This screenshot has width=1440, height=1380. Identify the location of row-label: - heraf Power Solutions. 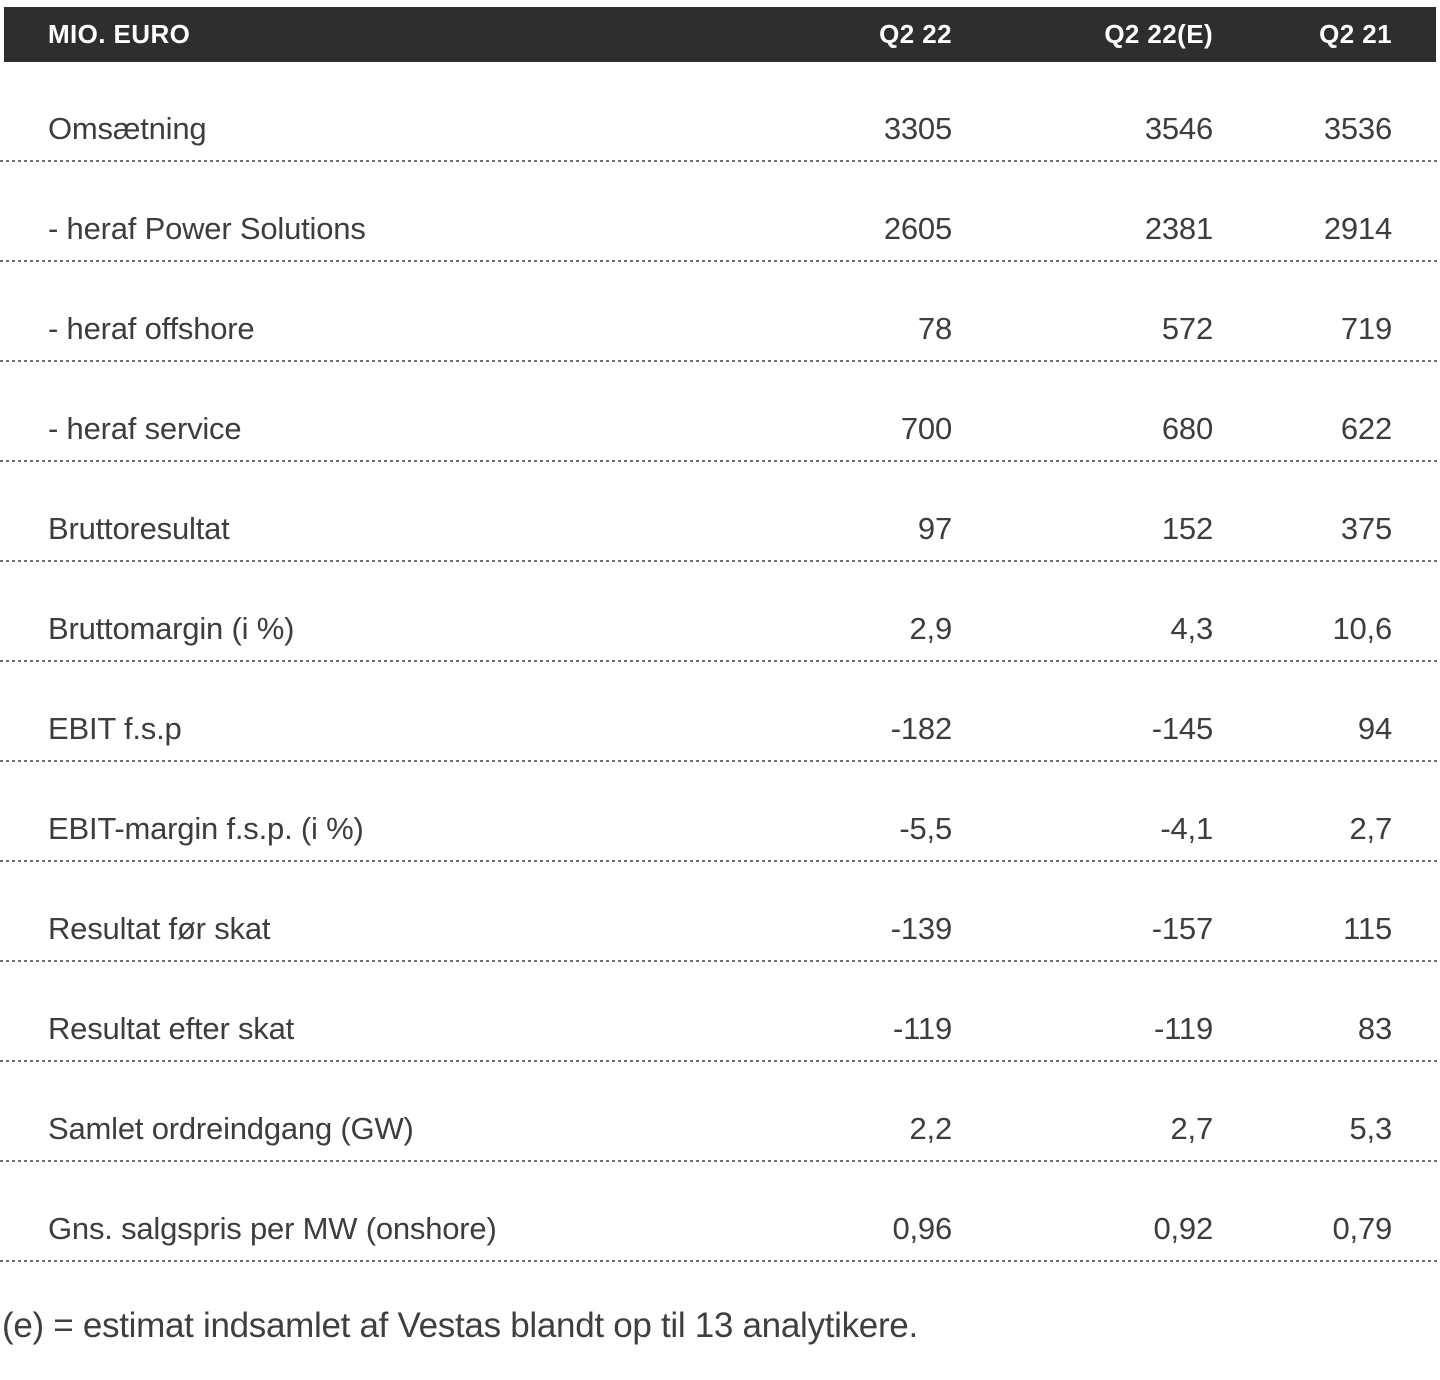
(207, 228).